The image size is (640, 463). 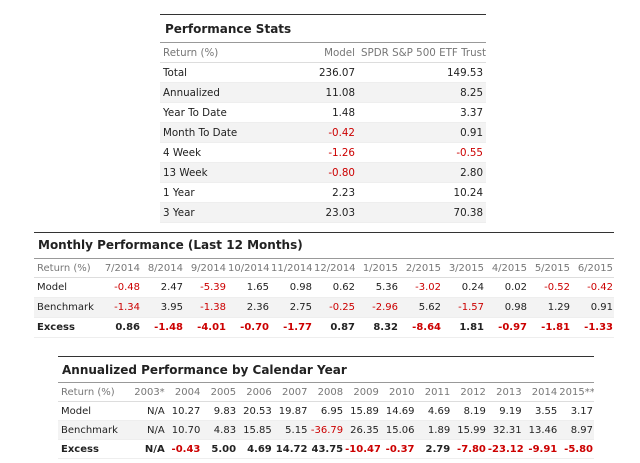 I want to click on table-cell: -0.97, so click(x=506, y=327).